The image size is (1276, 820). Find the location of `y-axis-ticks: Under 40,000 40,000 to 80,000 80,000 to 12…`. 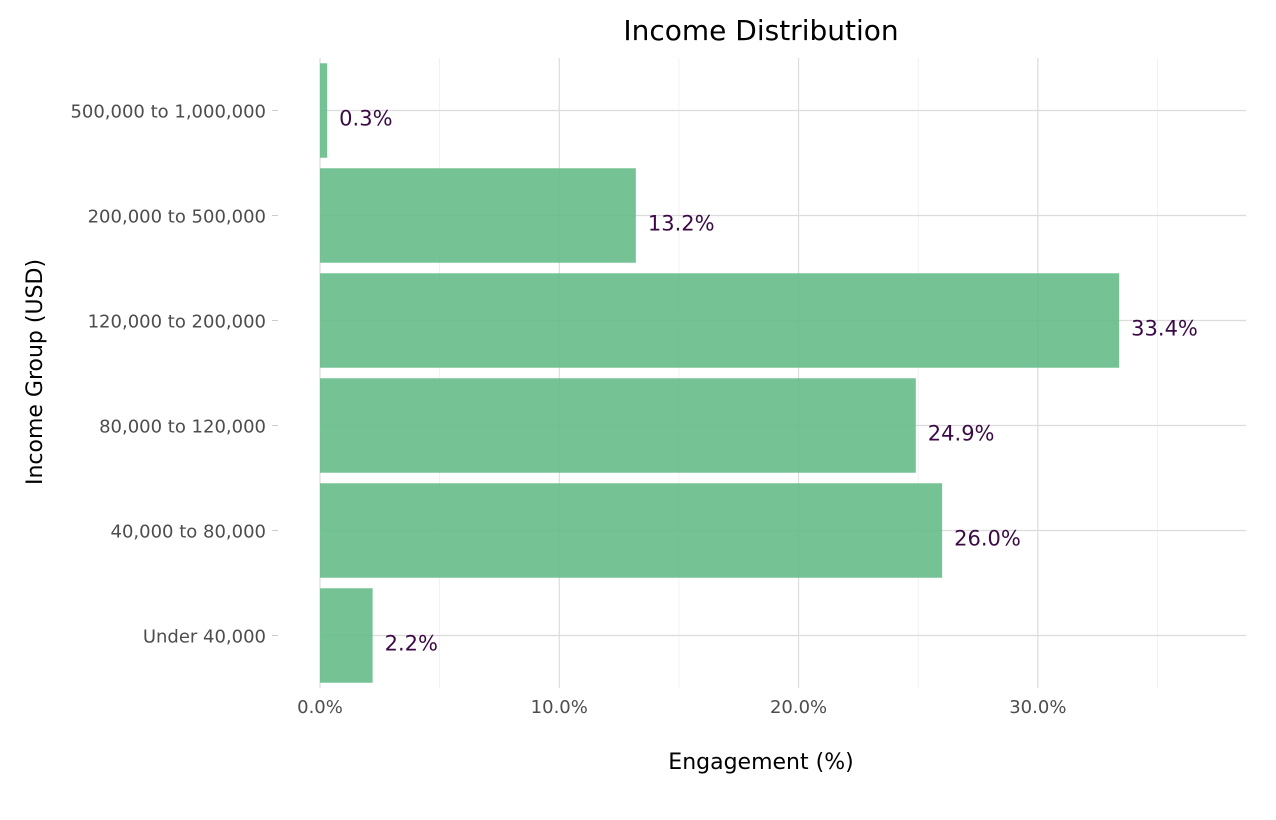

y-axis-ticks: Under 40,000 40,000 to 80,000 80,000 to 12… is located at coordinates (174, 375).